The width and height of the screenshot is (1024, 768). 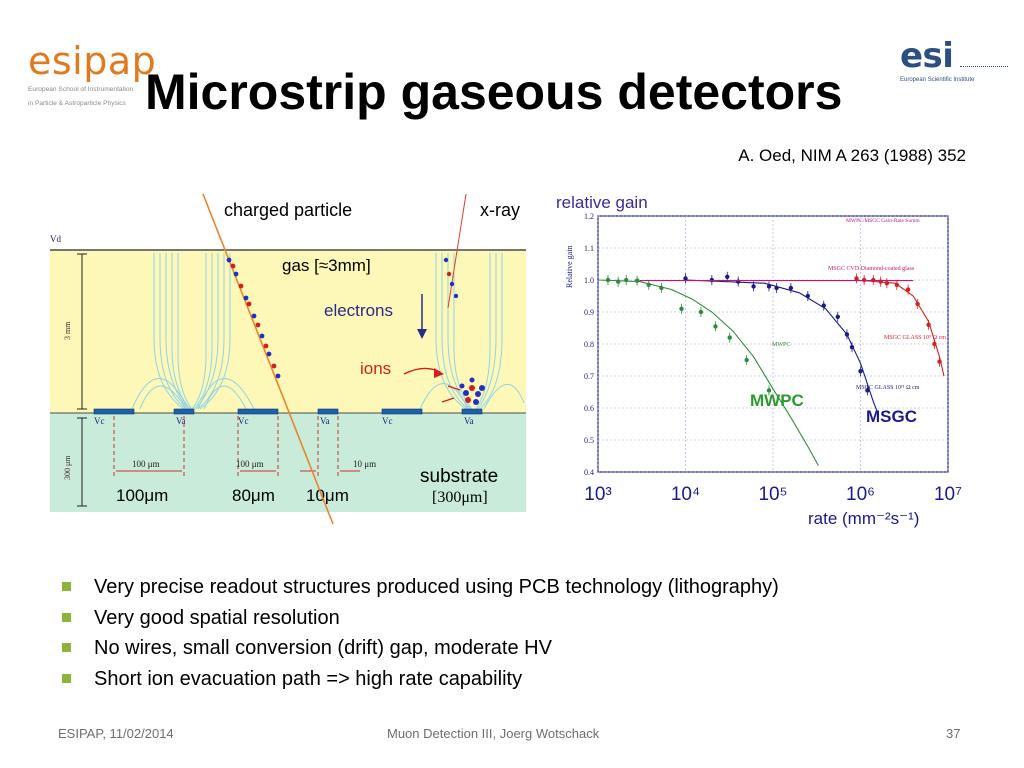 I want to click on y-tick-label: 0.5, so click(x=589, y=440).